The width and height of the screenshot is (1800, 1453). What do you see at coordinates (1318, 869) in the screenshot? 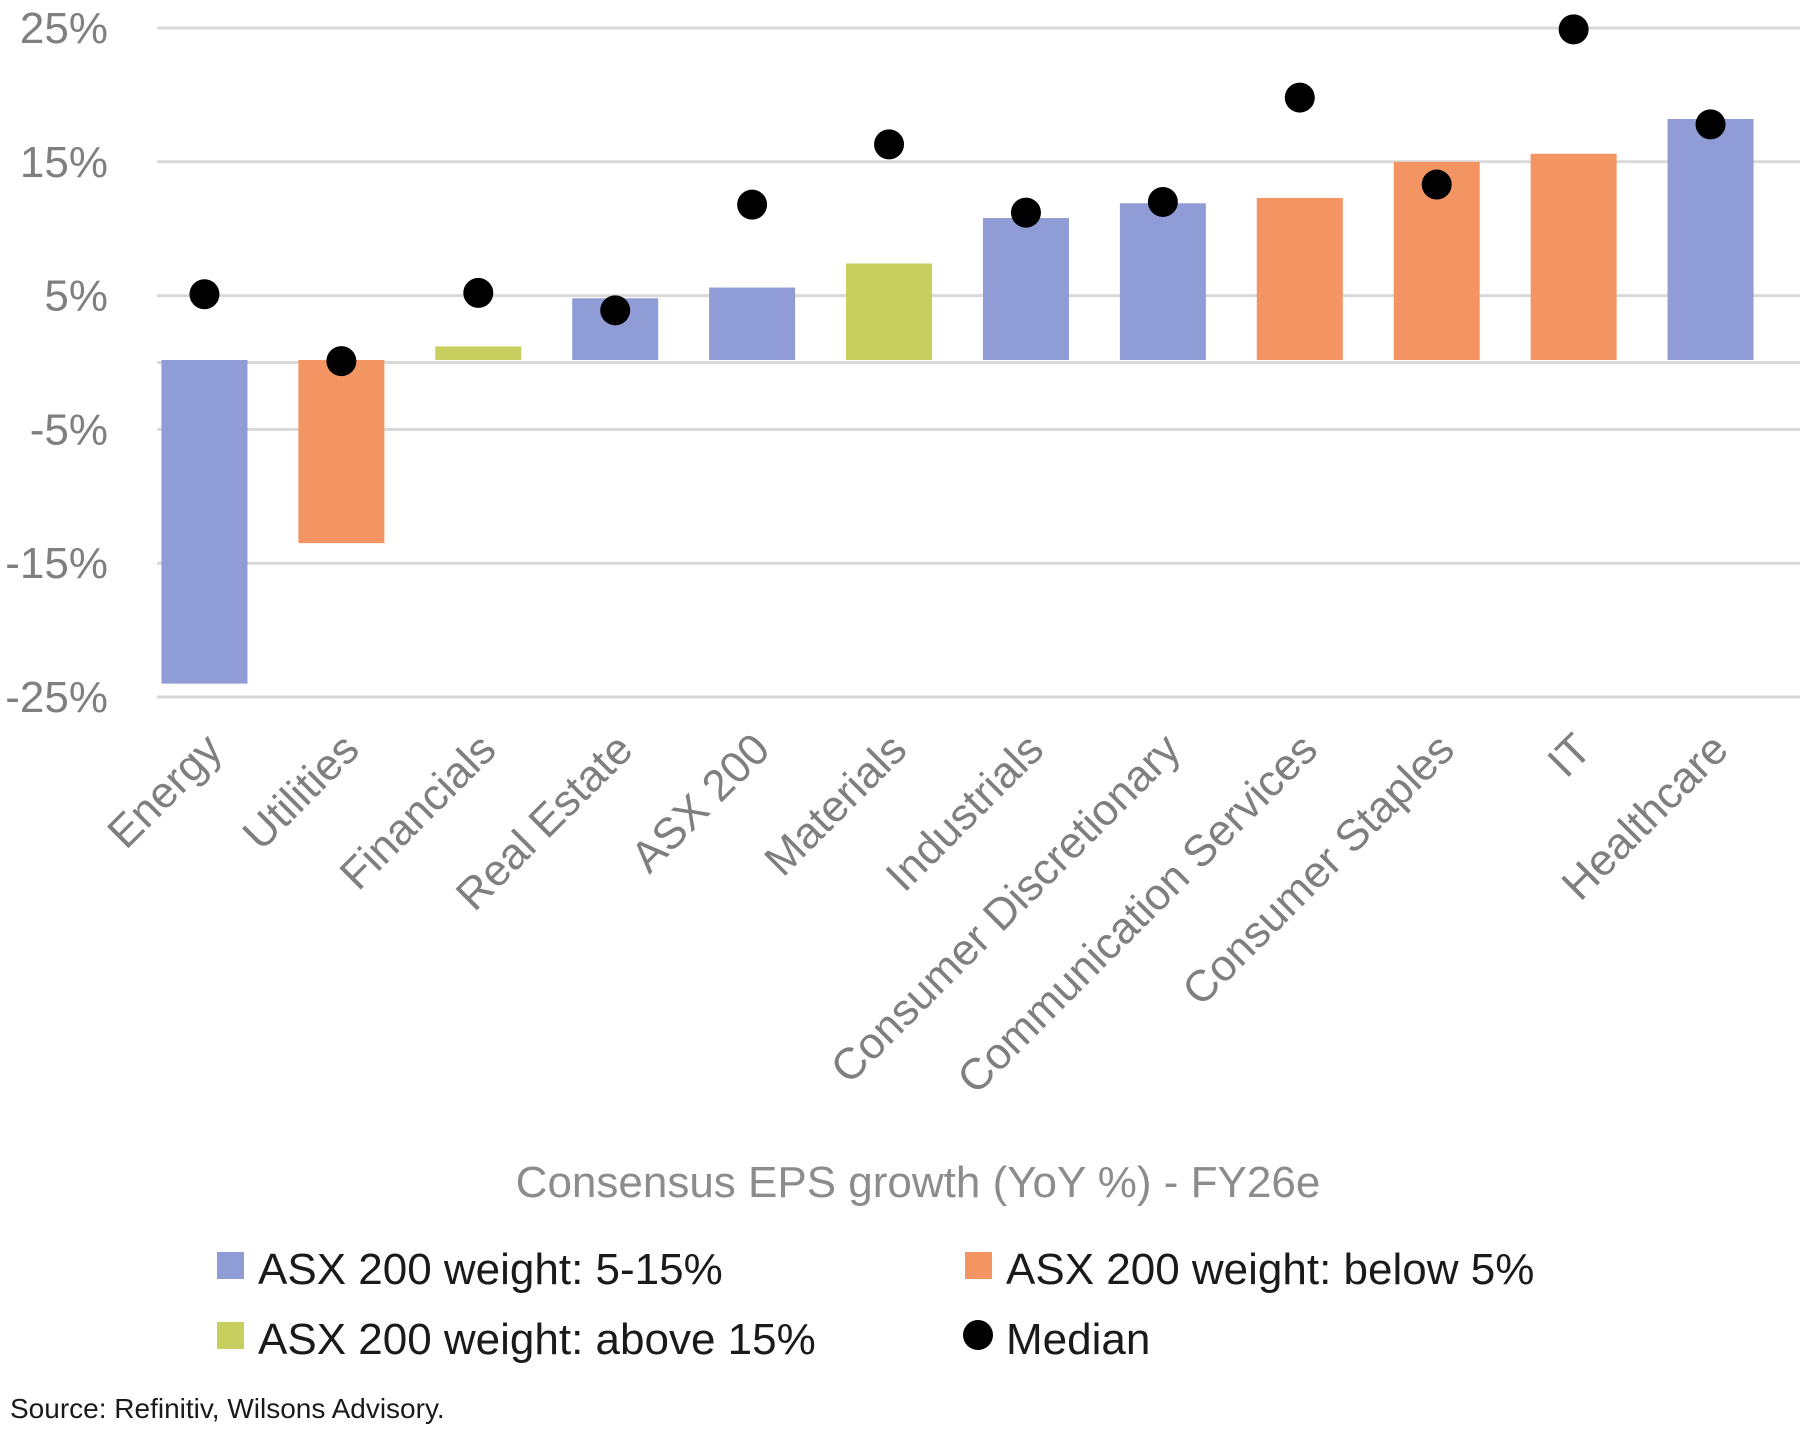
I see `category-label: Consumer Staples` at bounding box center [1318, 869].